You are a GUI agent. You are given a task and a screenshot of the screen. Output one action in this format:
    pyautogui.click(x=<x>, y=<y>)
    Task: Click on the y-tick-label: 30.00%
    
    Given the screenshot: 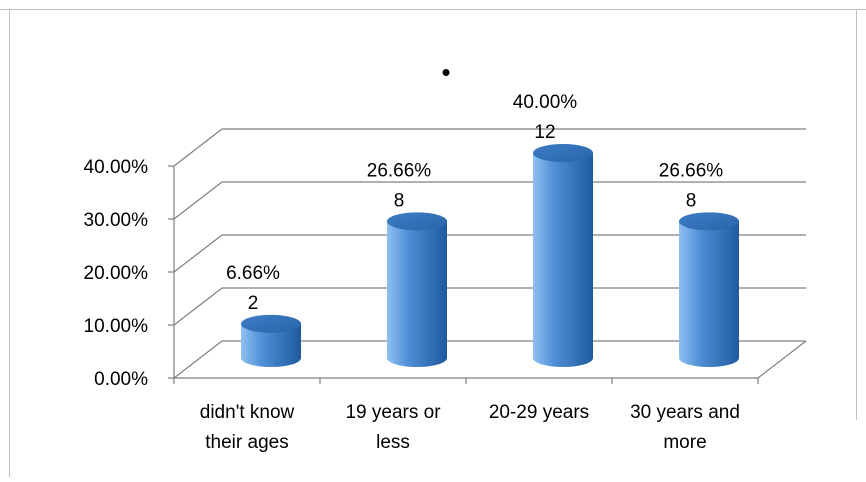 What is the action you would take?
    pyautogui.click(x=116, y=220)
    